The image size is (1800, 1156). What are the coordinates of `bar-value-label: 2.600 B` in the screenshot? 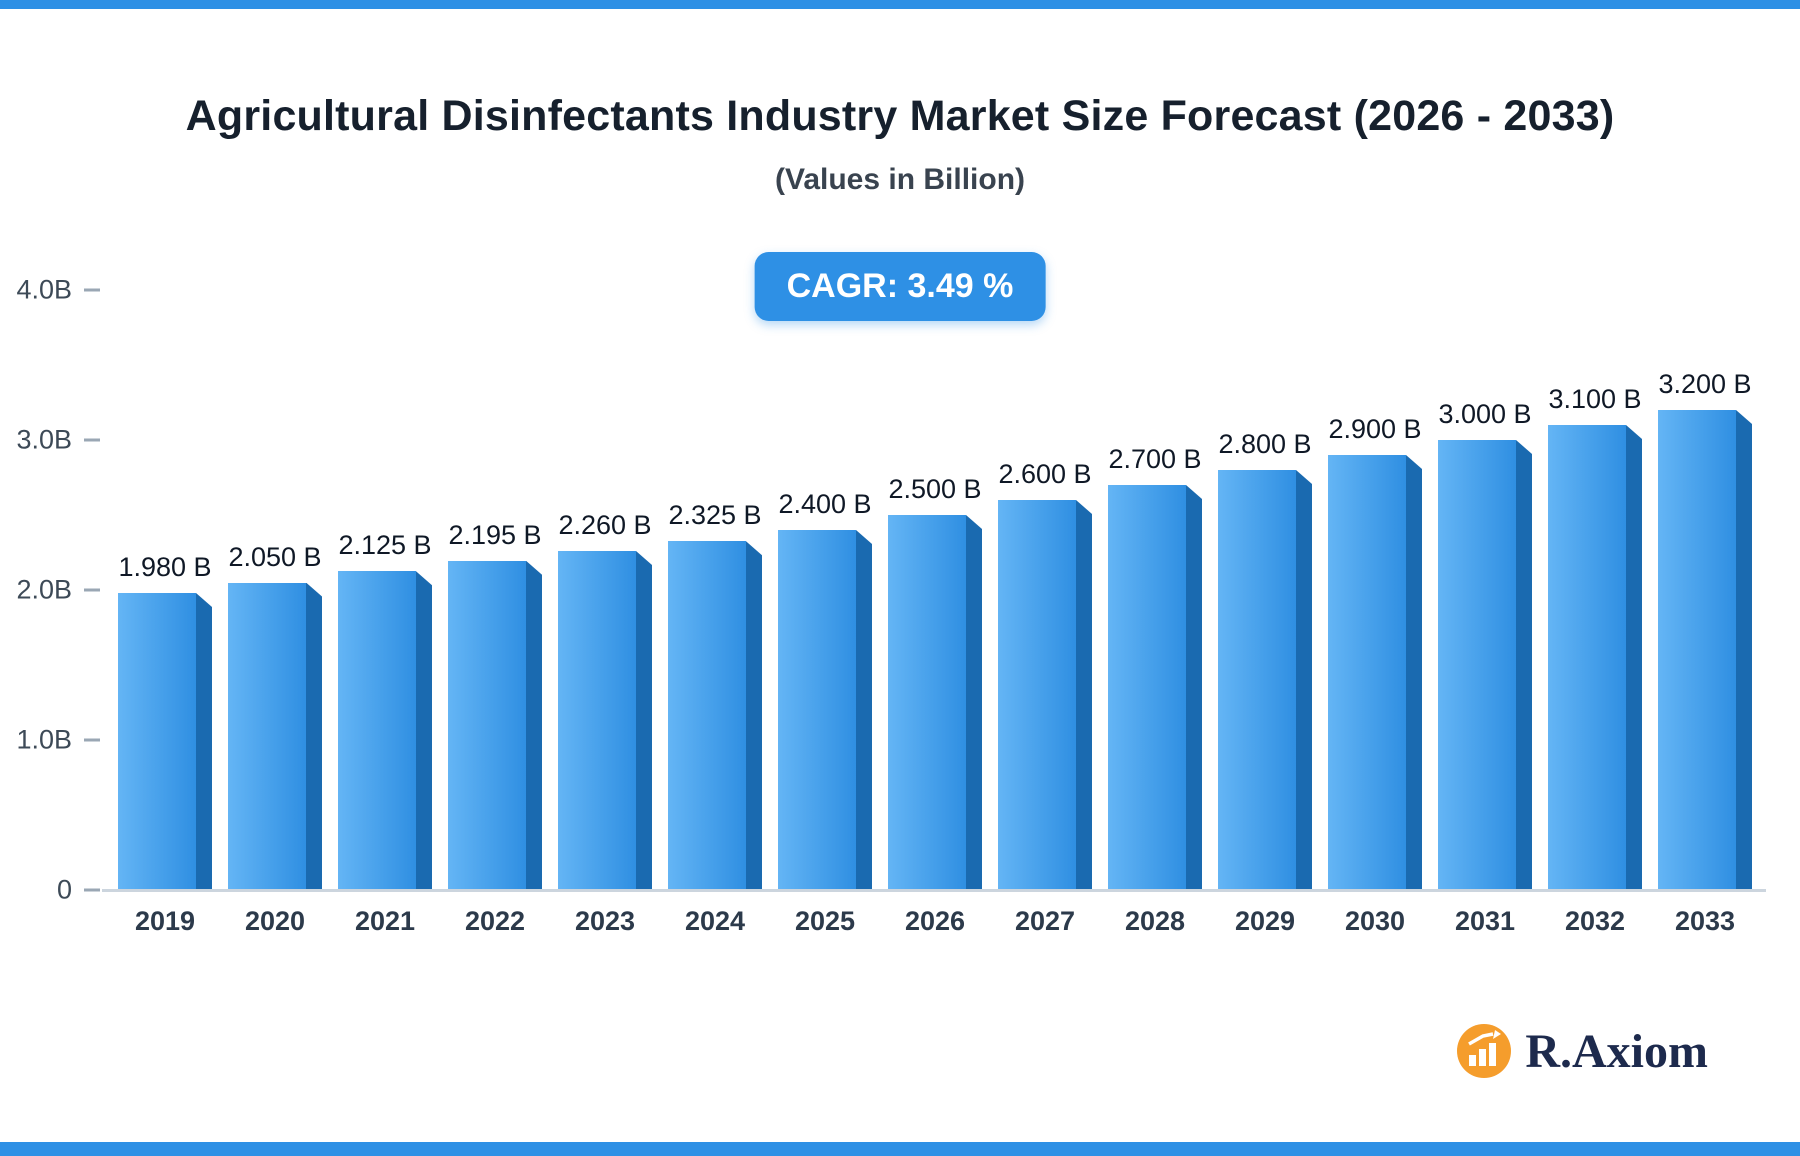 It's located at (1045, 474).